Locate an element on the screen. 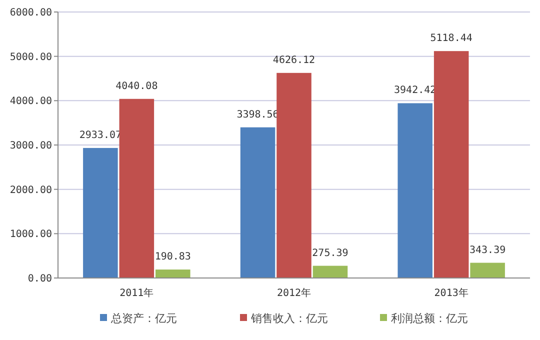  x-tick-label: 2013年 is located at coordinates (451, 293).